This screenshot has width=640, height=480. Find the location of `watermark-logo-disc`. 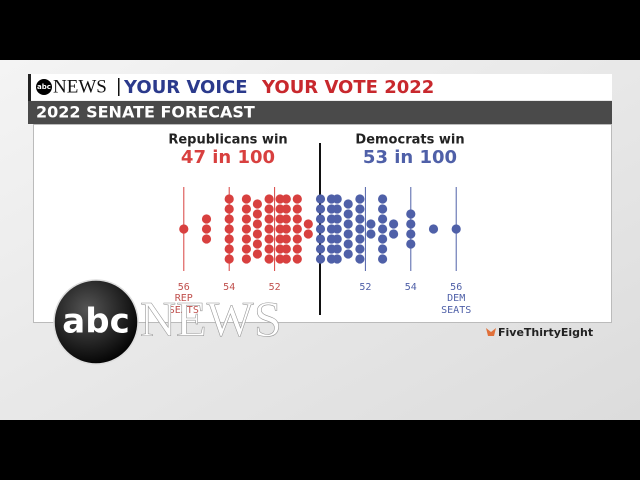

watermark-logo-disc is located at coordinates (96, 322).